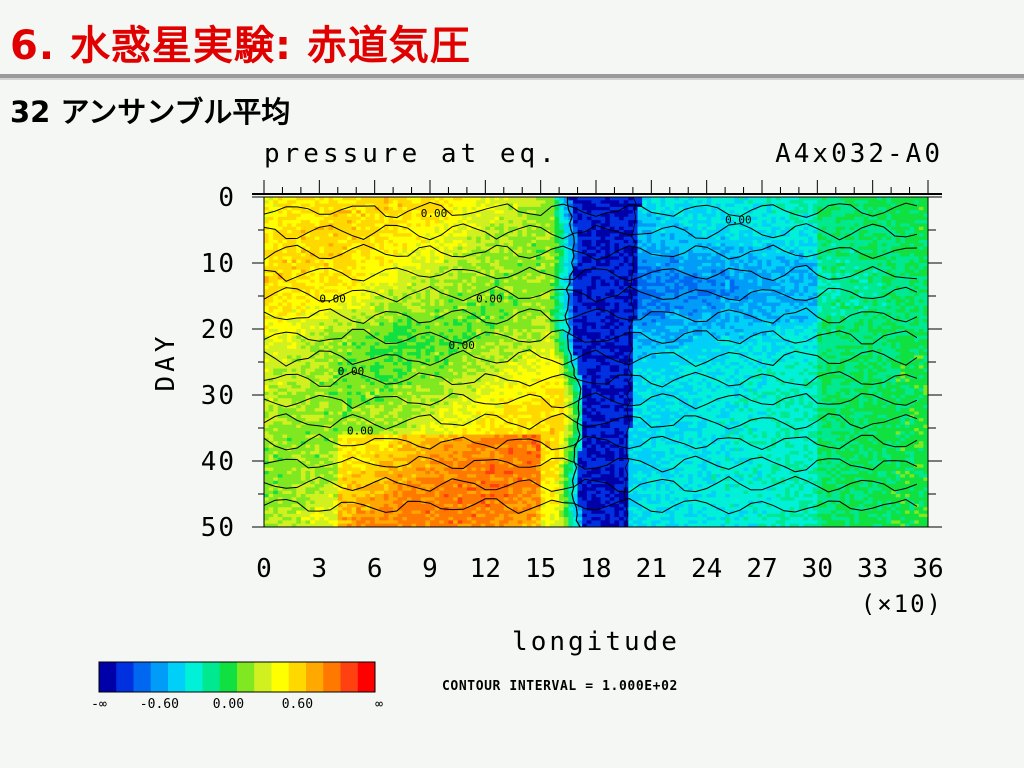 The image size is (1024, 768). Describe the element at coordinates (240, 46) in the screenshot. I see `slide-title: 6. 水惑星実験: 赤道気圧` at that location.